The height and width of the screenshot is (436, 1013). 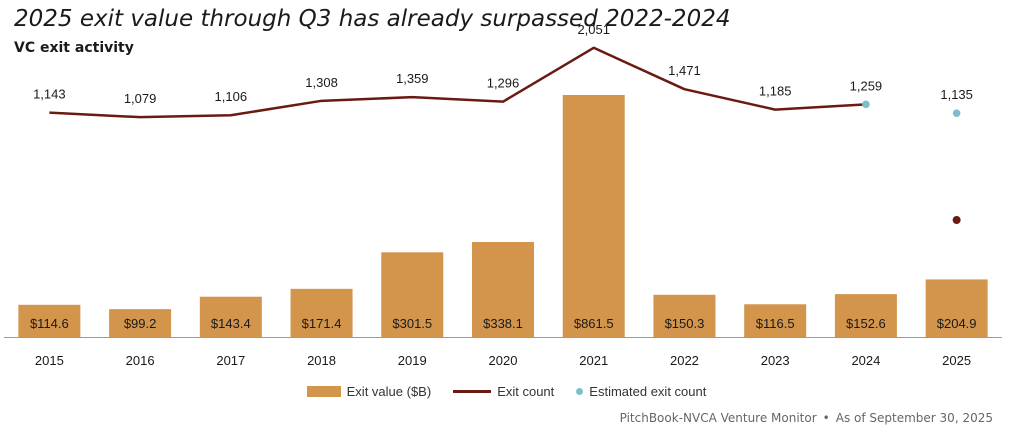 What do you see at coordinates (231, 323) in the screenshot?
I see `bar-label-2017: $143.4` at bounding box center [231, 323].